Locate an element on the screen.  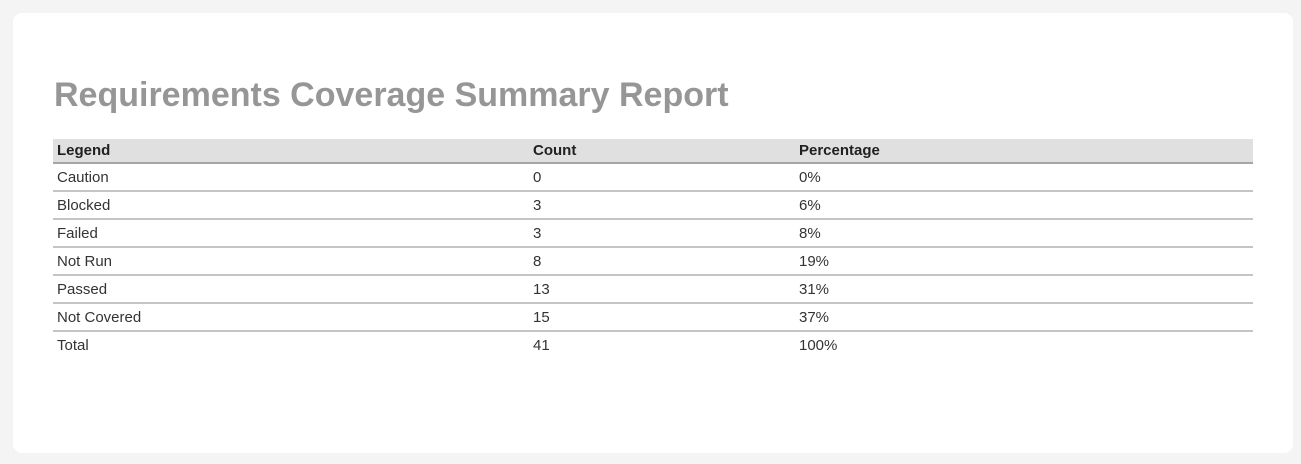
column-header-count: Count is located at coordinates (662, 151).